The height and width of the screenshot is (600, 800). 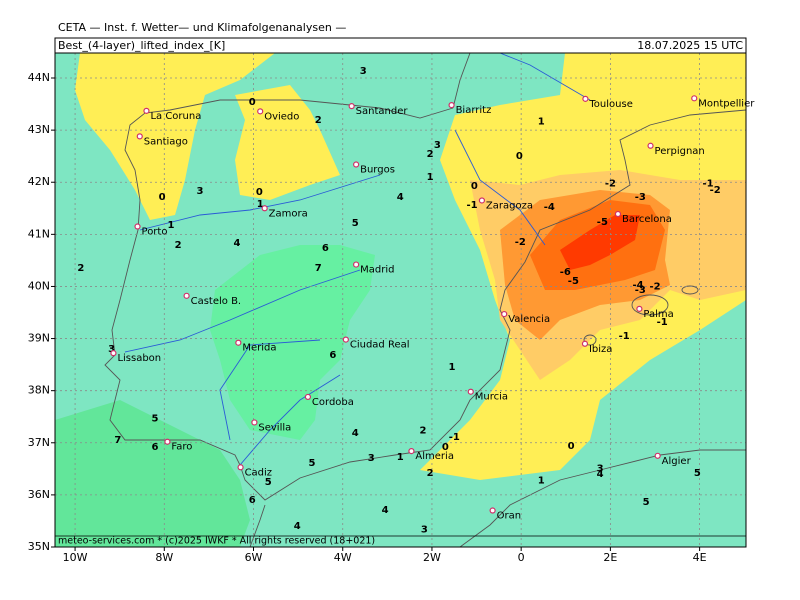 I want to click on city-name: Barcelona, so click(x=647, y=219).